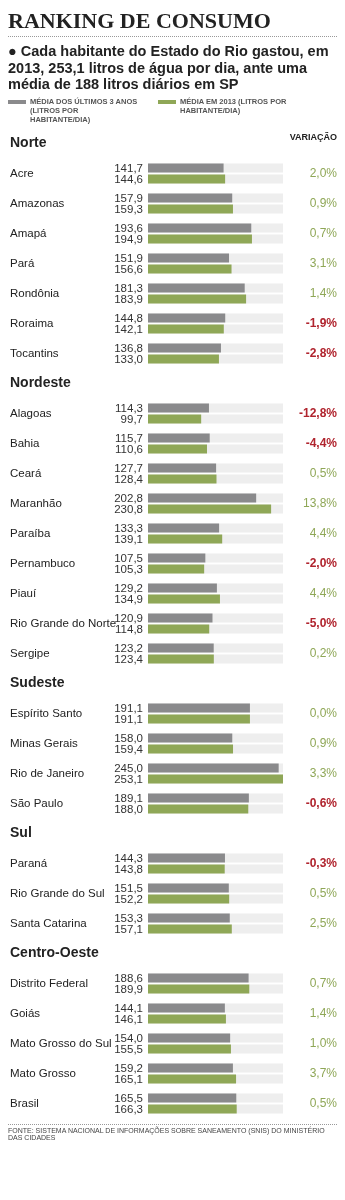 Image resolution: width=345 pixels, height=1200 pixels. What do you see at coordinates (128, 299) in the screenshot?
I see `data-label: 183,9` at bounding box center [128, 299].